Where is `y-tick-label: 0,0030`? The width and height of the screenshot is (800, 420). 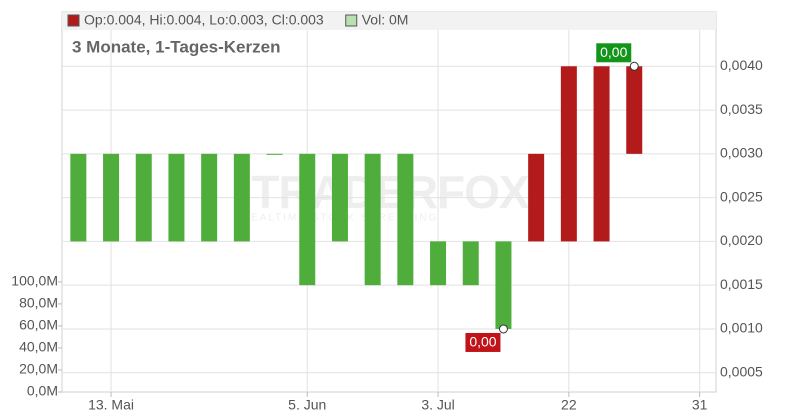 y-tick-label: 0,0030 is located at coordinates (741, 153).